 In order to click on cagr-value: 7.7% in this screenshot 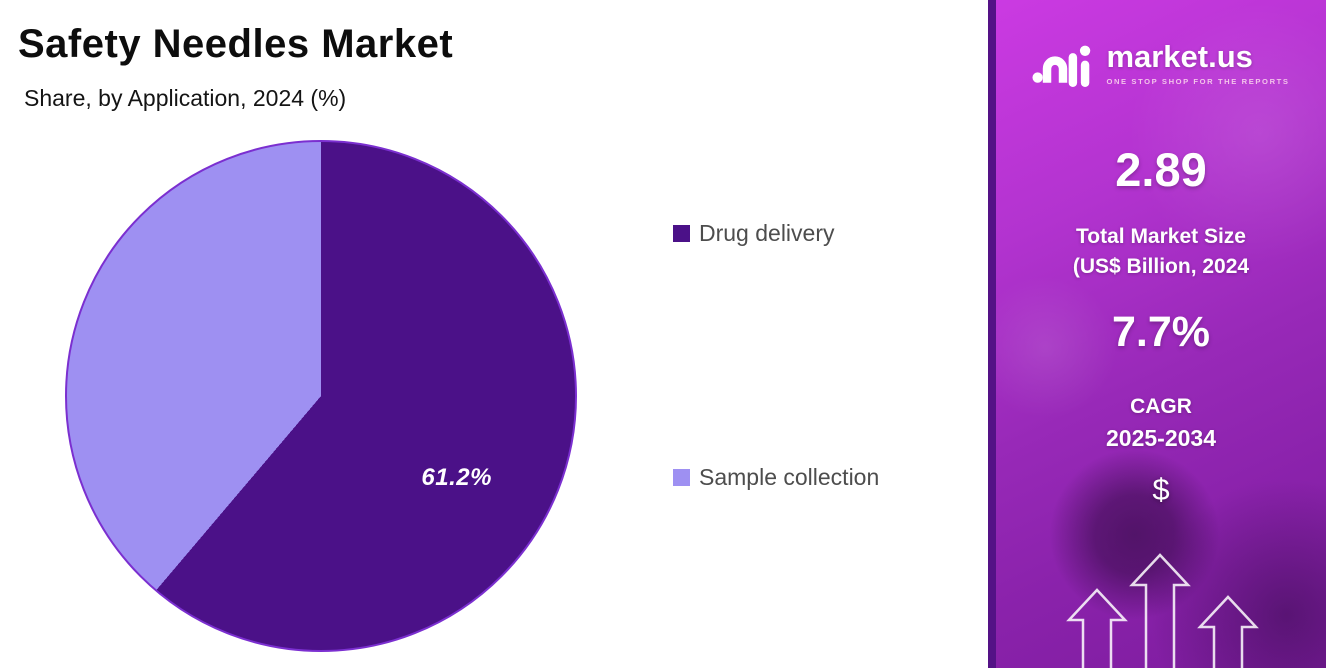, I will do `click(1160, 332)`.